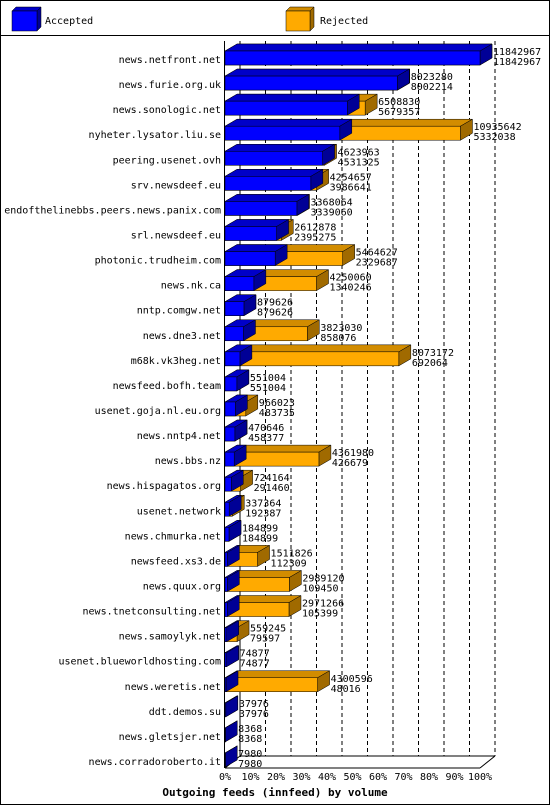 The width and height of the screenshot is (550, 805). Describe the element at coordinates (176, 561) in the screenshot. I see `category-label: newsfeed.xs3.de` at that location.